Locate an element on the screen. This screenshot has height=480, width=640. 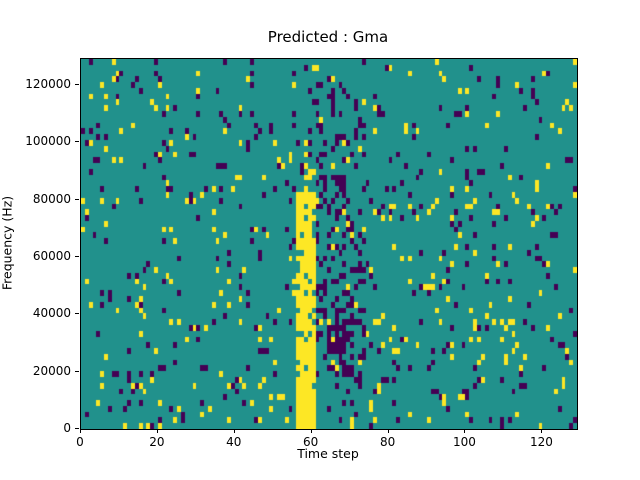
x-tick-label: 100 is located at coordinates (464, 442).